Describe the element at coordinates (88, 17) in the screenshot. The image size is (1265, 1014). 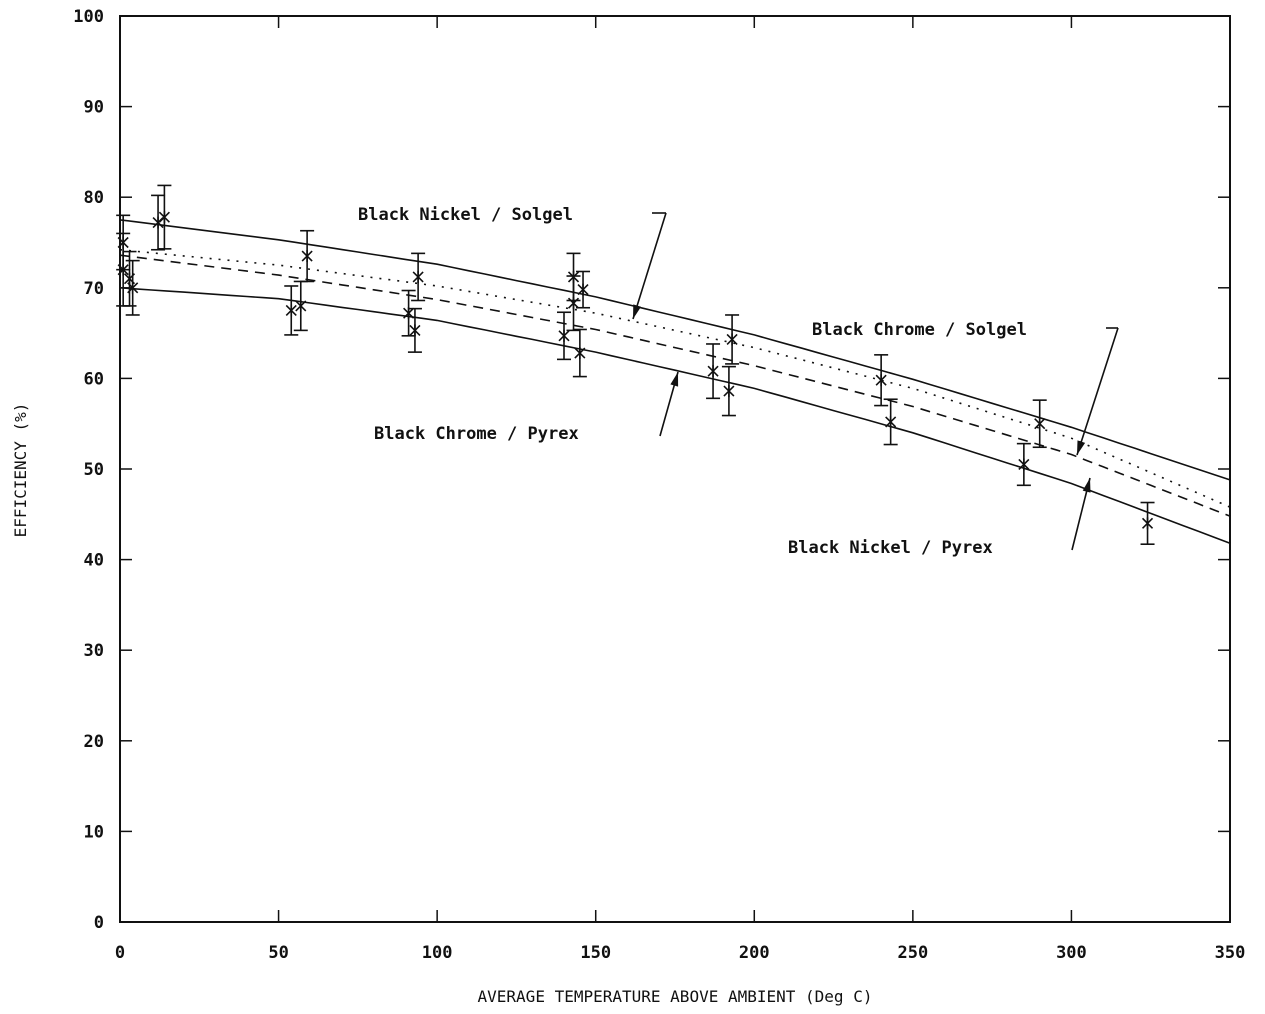
I see `y-tick-label: 100` at that location.